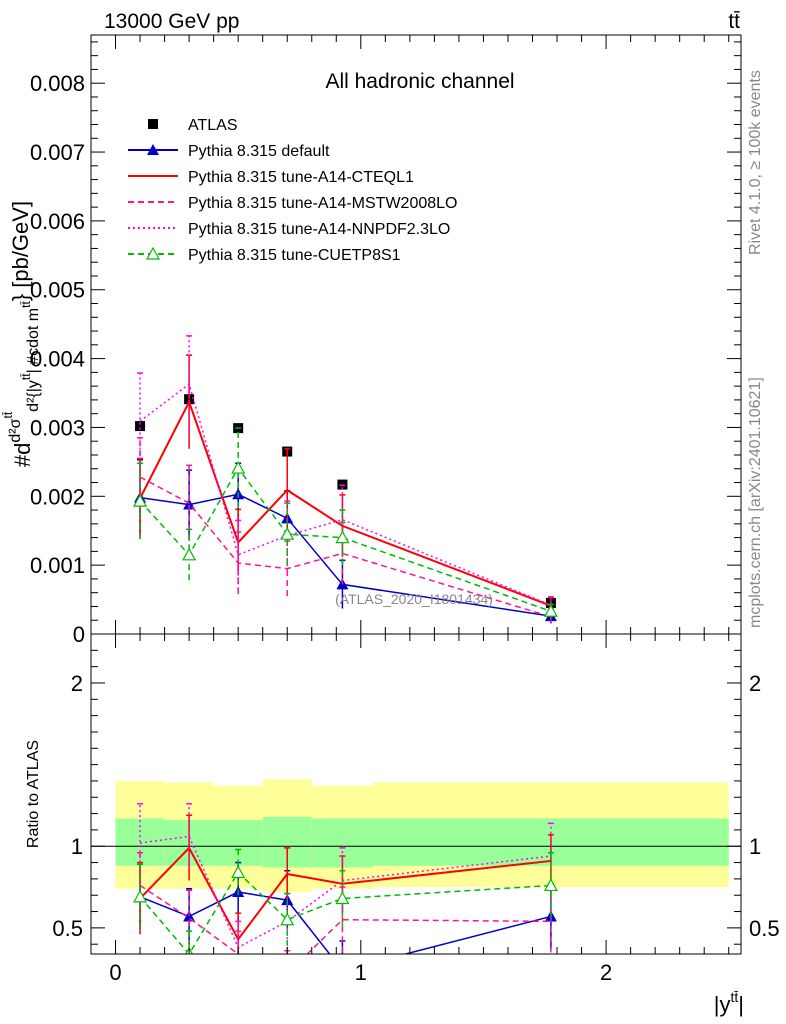 The image size is (786, 1024). Describe the element at coordinates (26, 304) in the screenshot. I see `ylabel-part-6: tt̄` at that location.